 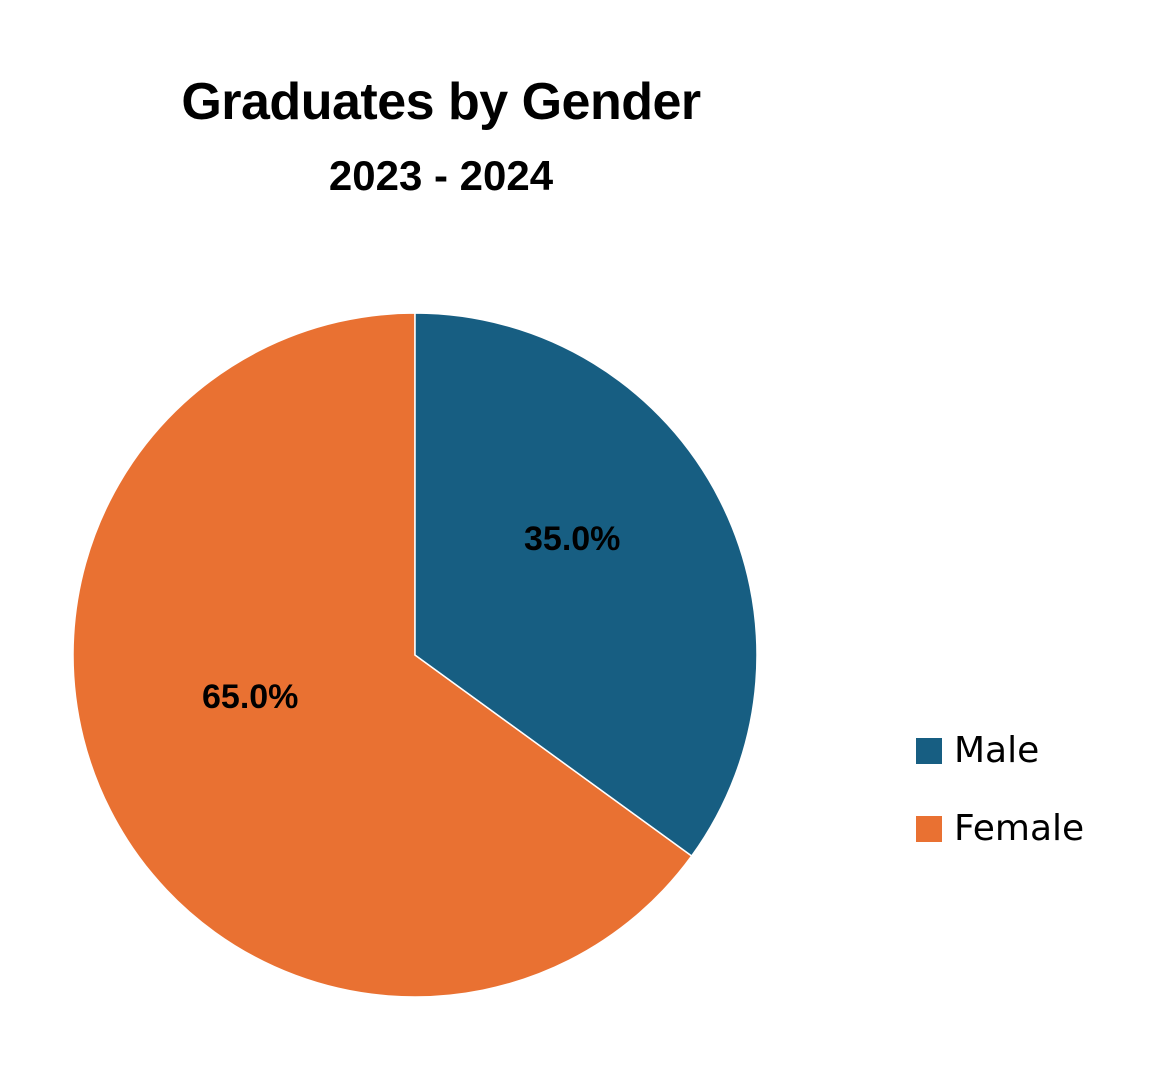 What do you see at coordinates (929, 829) in the screenshot?
I see `legend-swatch-female` at bounding box center [929, 829].